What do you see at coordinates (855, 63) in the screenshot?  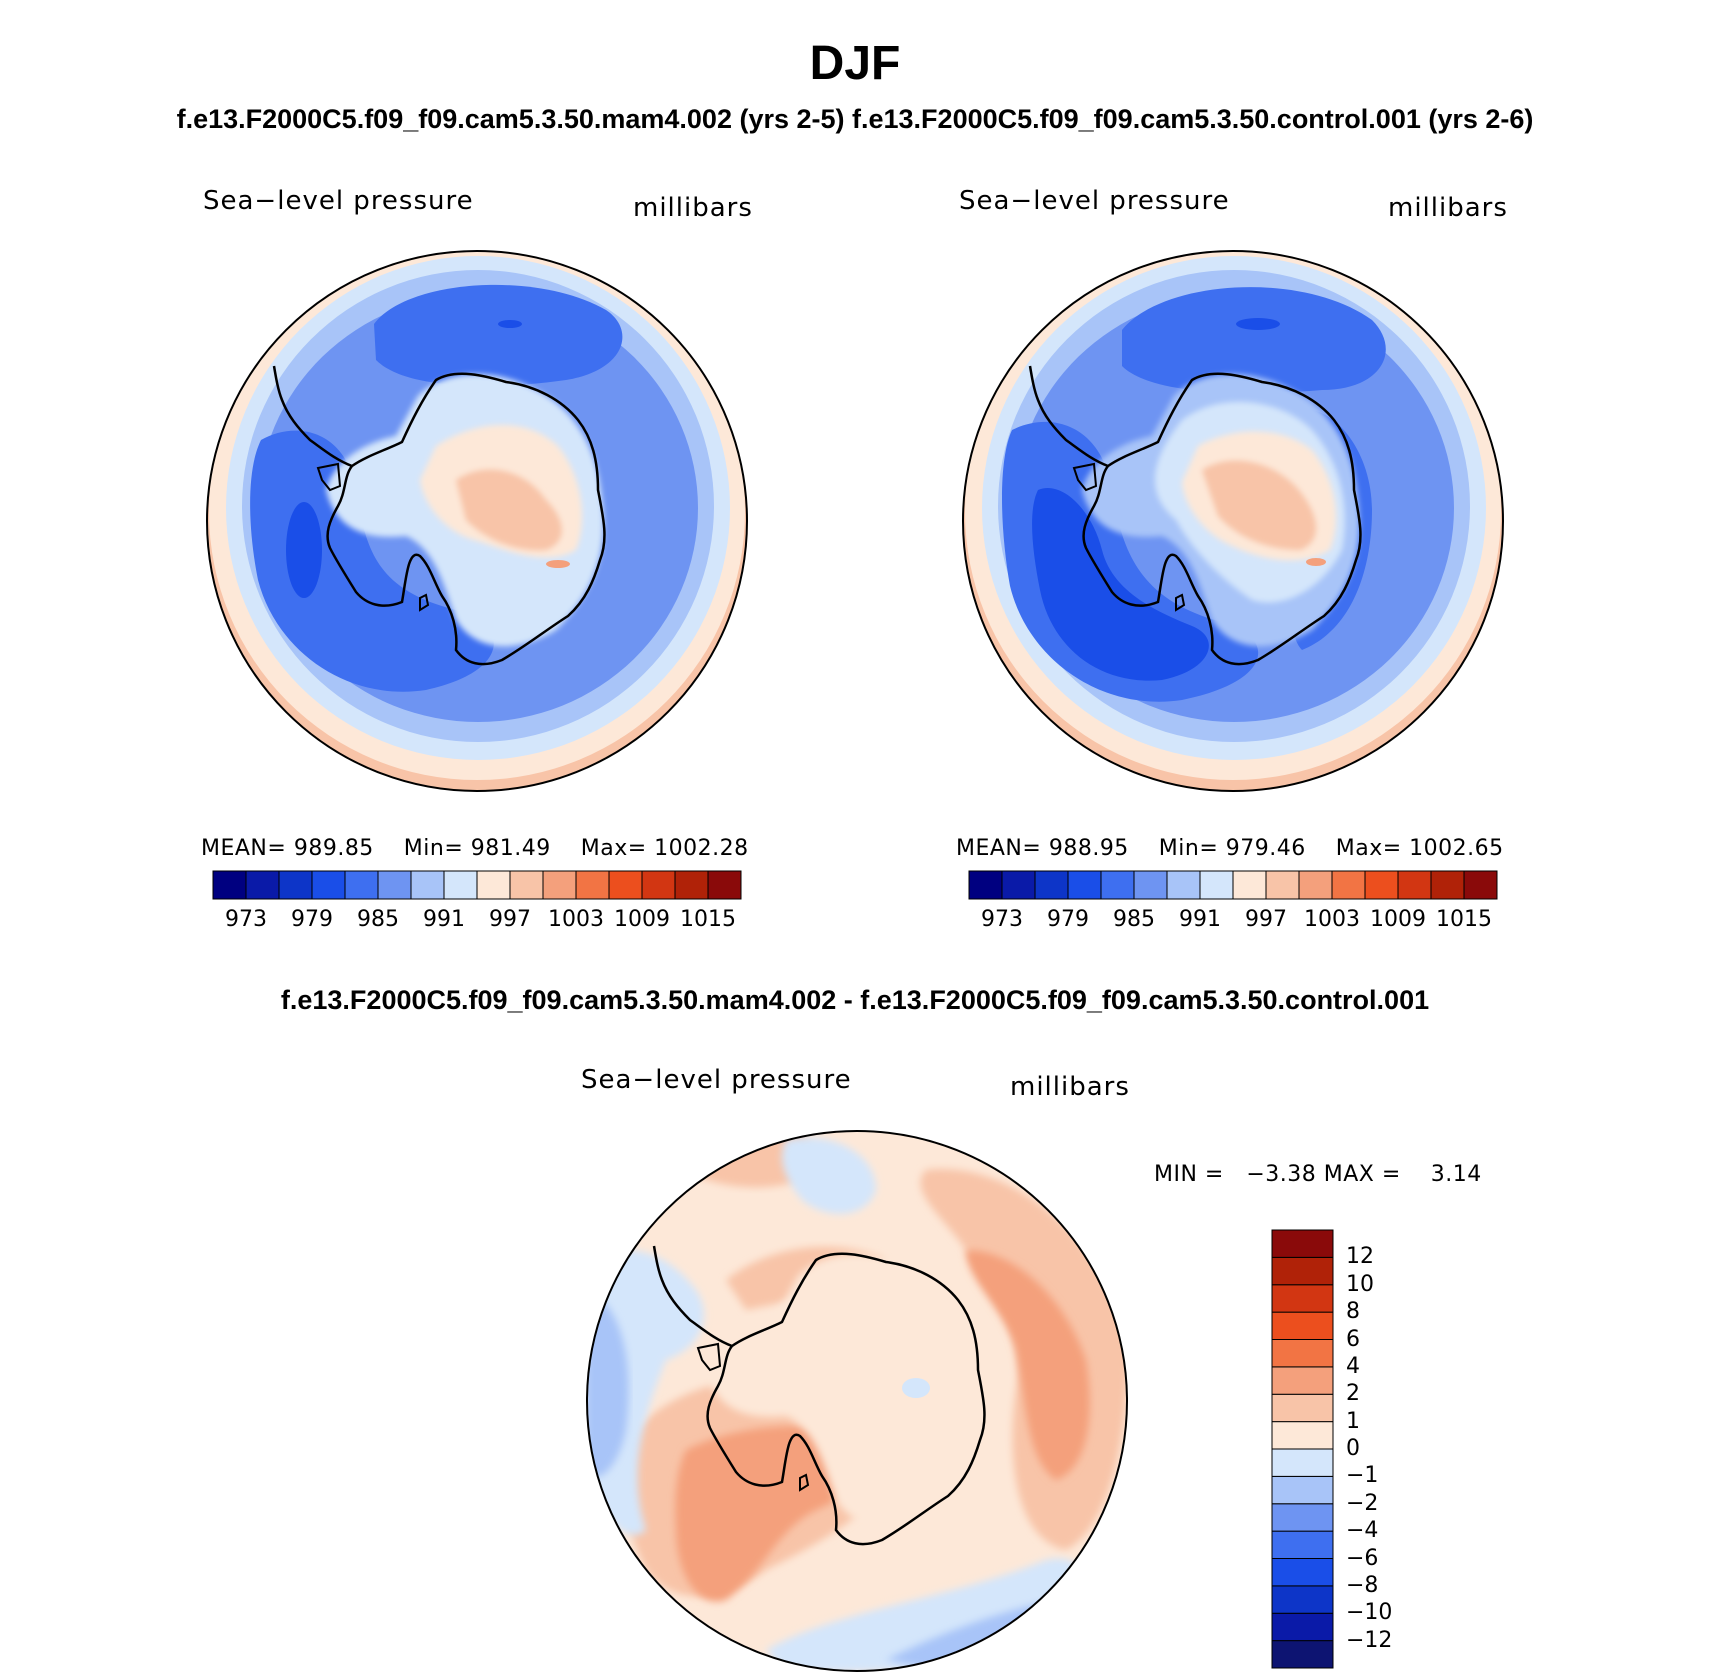 I see `figure-title: DJF` at bounding box center [855, 63].